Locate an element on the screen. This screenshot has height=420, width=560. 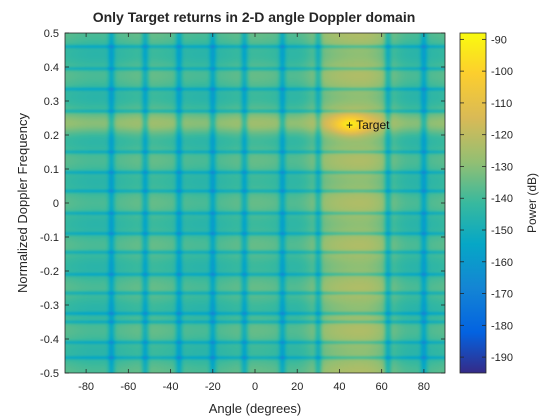
x-tick-label: 60 is located at coordinates (382, 387).